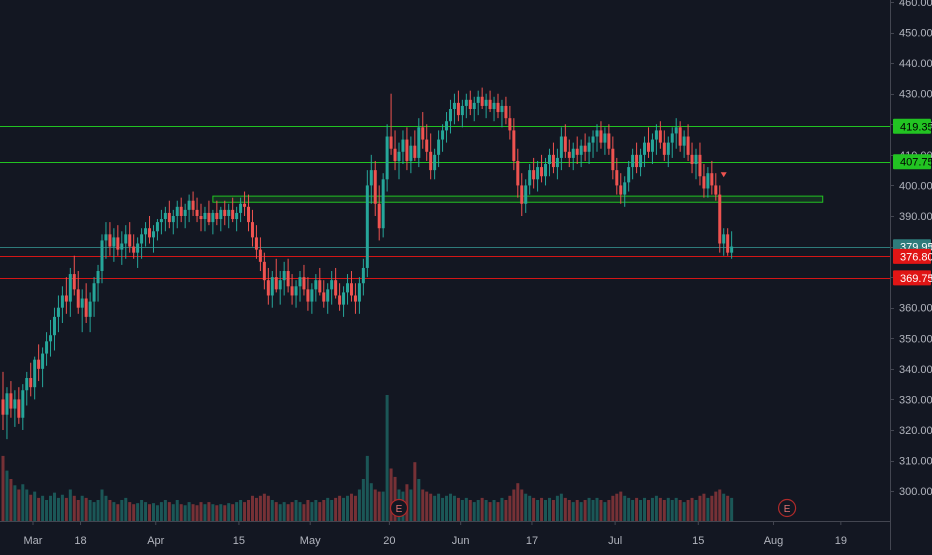 Image resolution: width=932 pixels, height=555 pixels. What do you see at coordinates (723, 175) in the screenshot?
I see `signal-arrow-icon` at bounding box center [723, 175].